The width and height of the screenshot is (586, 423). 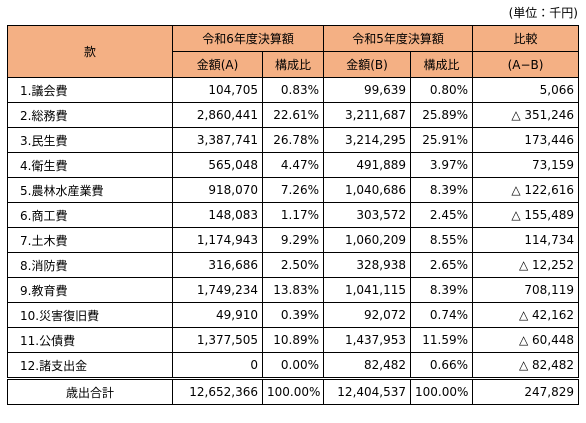 What do you see at coordinates (367, 165) in the screenshot?
I see `cell-value: 491,889` at bounding box center [367, 165].